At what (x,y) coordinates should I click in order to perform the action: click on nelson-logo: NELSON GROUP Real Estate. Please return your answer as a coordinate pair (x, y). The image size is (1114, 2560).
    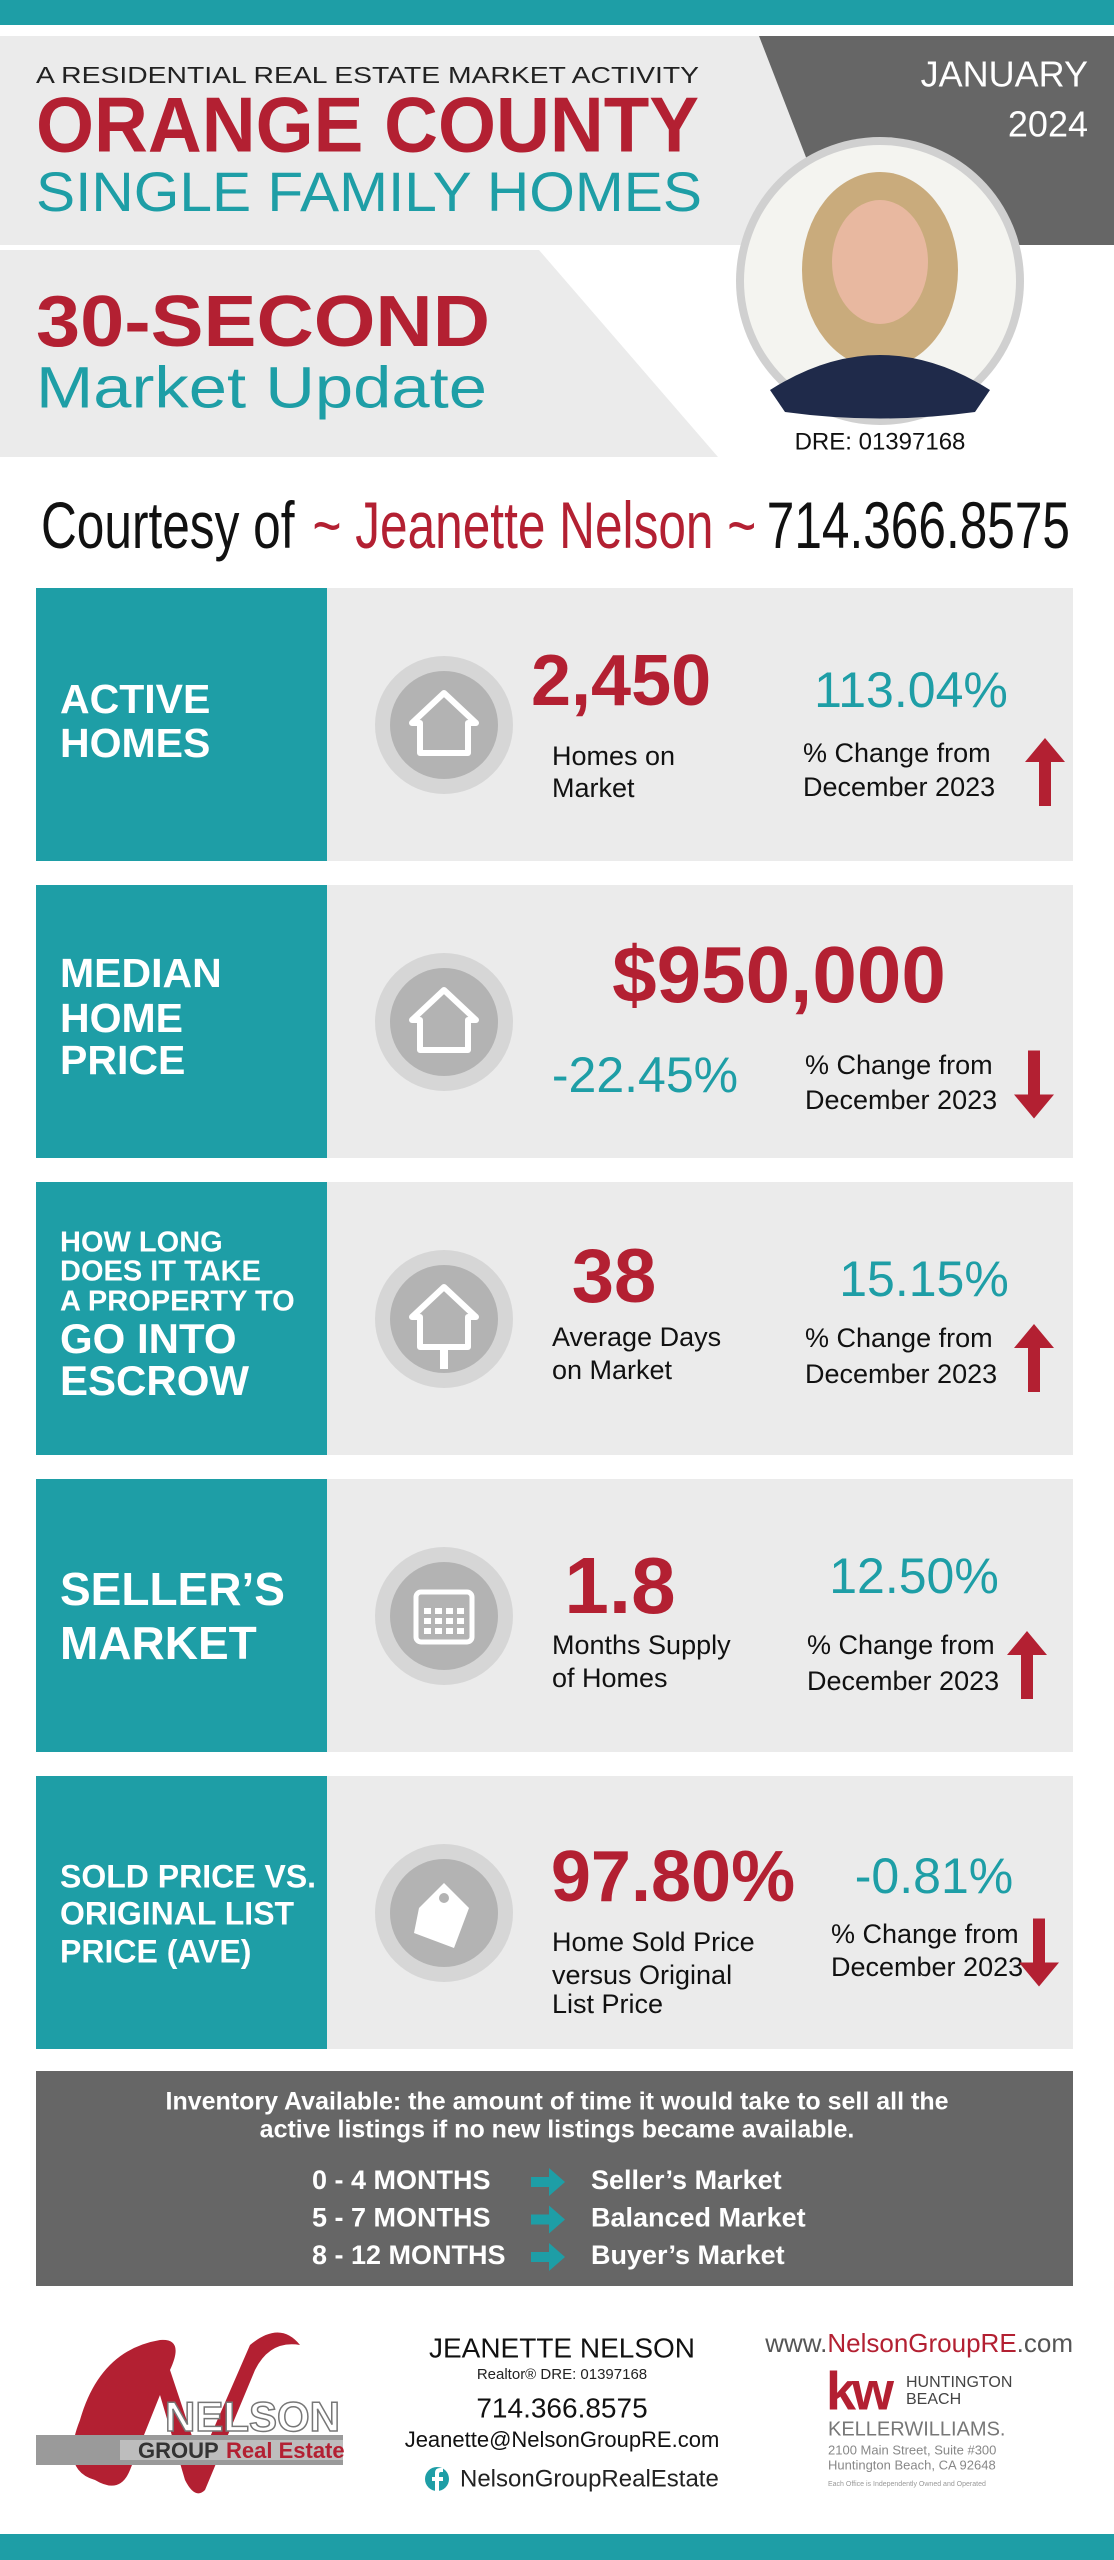
    Looking at the image, I should click on (190, 2413).